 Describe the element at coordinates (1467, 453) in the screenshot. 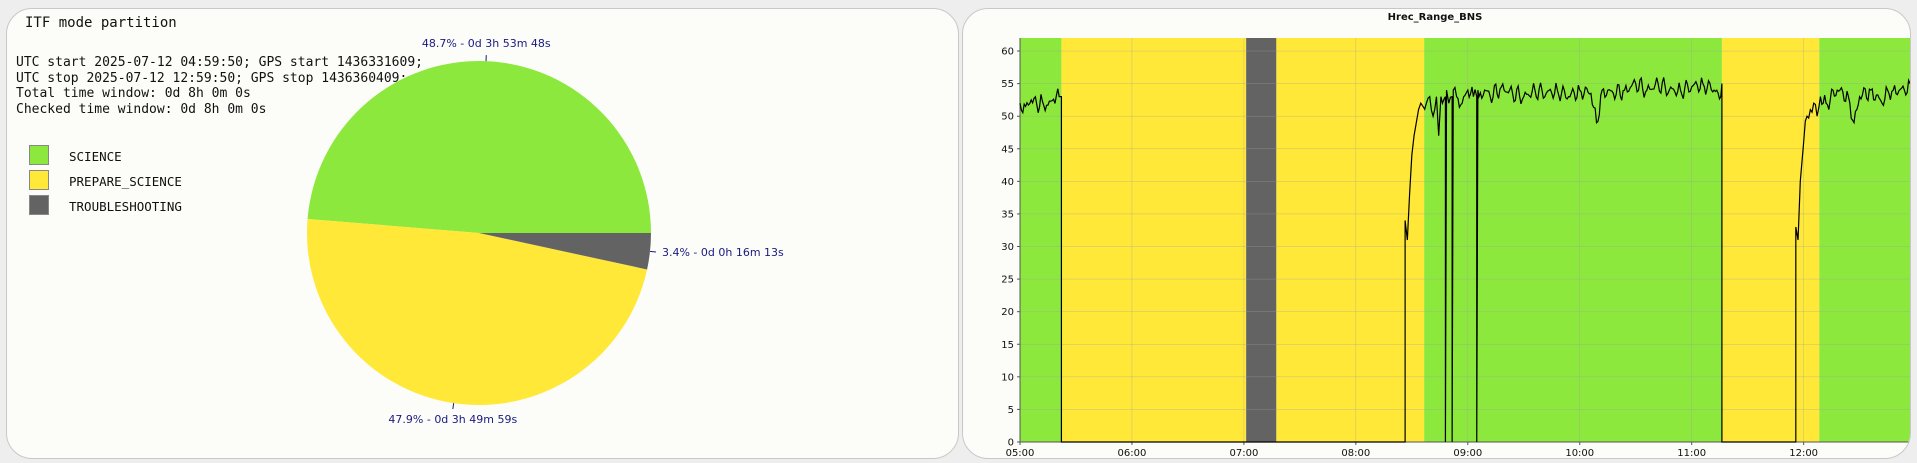

I see `x-tick-label: 09:00` at that location.